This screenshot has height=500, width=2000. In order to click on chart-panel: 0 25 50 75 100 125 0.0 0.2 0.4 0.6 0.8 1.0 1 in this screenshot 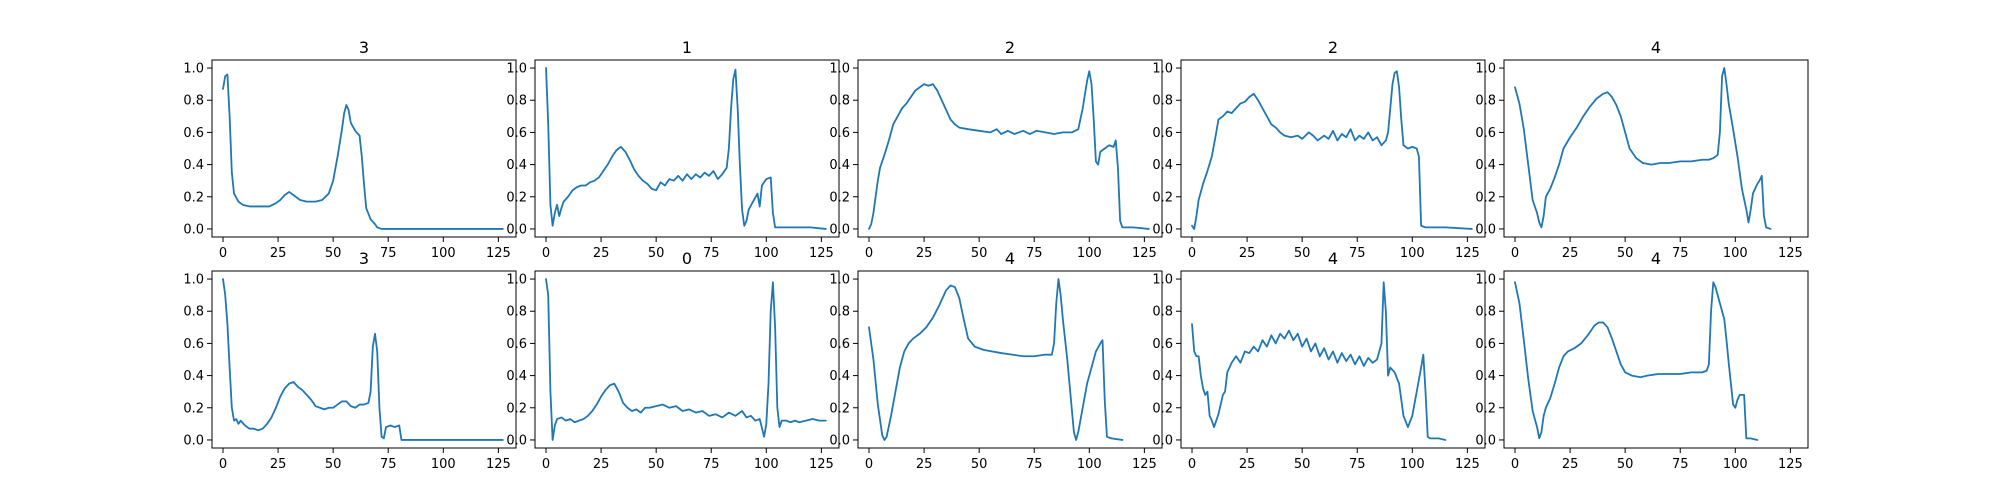, I will do `click(673, 149)`.